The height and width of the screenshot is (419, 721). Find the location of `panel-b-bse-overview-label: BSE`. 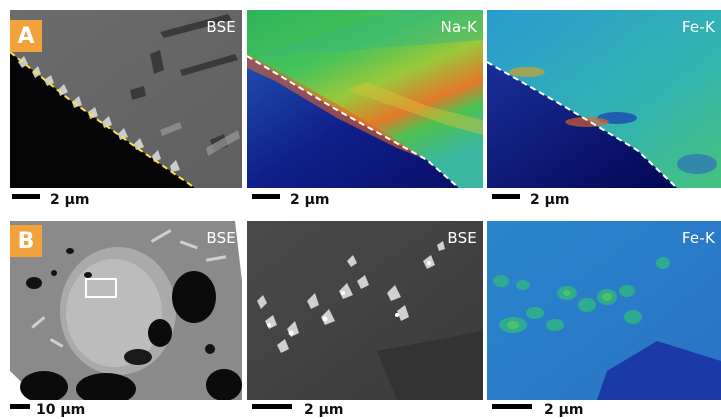

panel-b-bse-overview-label: BSE is located at coordinates (221, 238).